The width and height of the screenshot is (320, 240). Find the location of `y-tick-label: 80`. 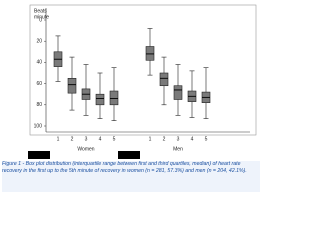

y-tick-label: 80 is located at coordinates (39, 105).